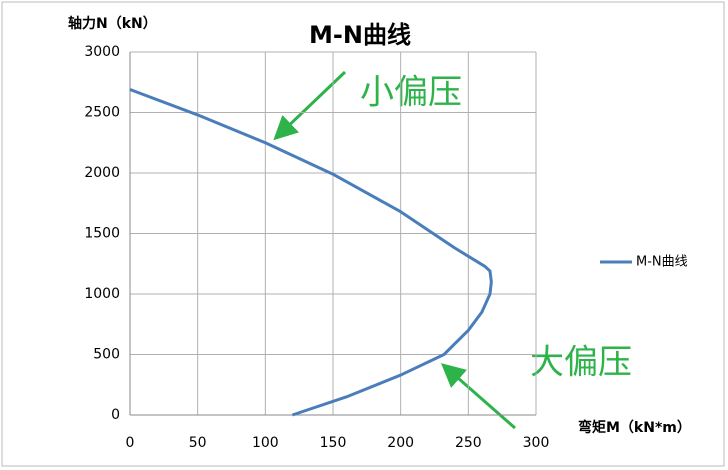 Image resolution: width=728 pixels, height=470 pixels. I want to click on y-tick-label: 500, so click(106, 355).